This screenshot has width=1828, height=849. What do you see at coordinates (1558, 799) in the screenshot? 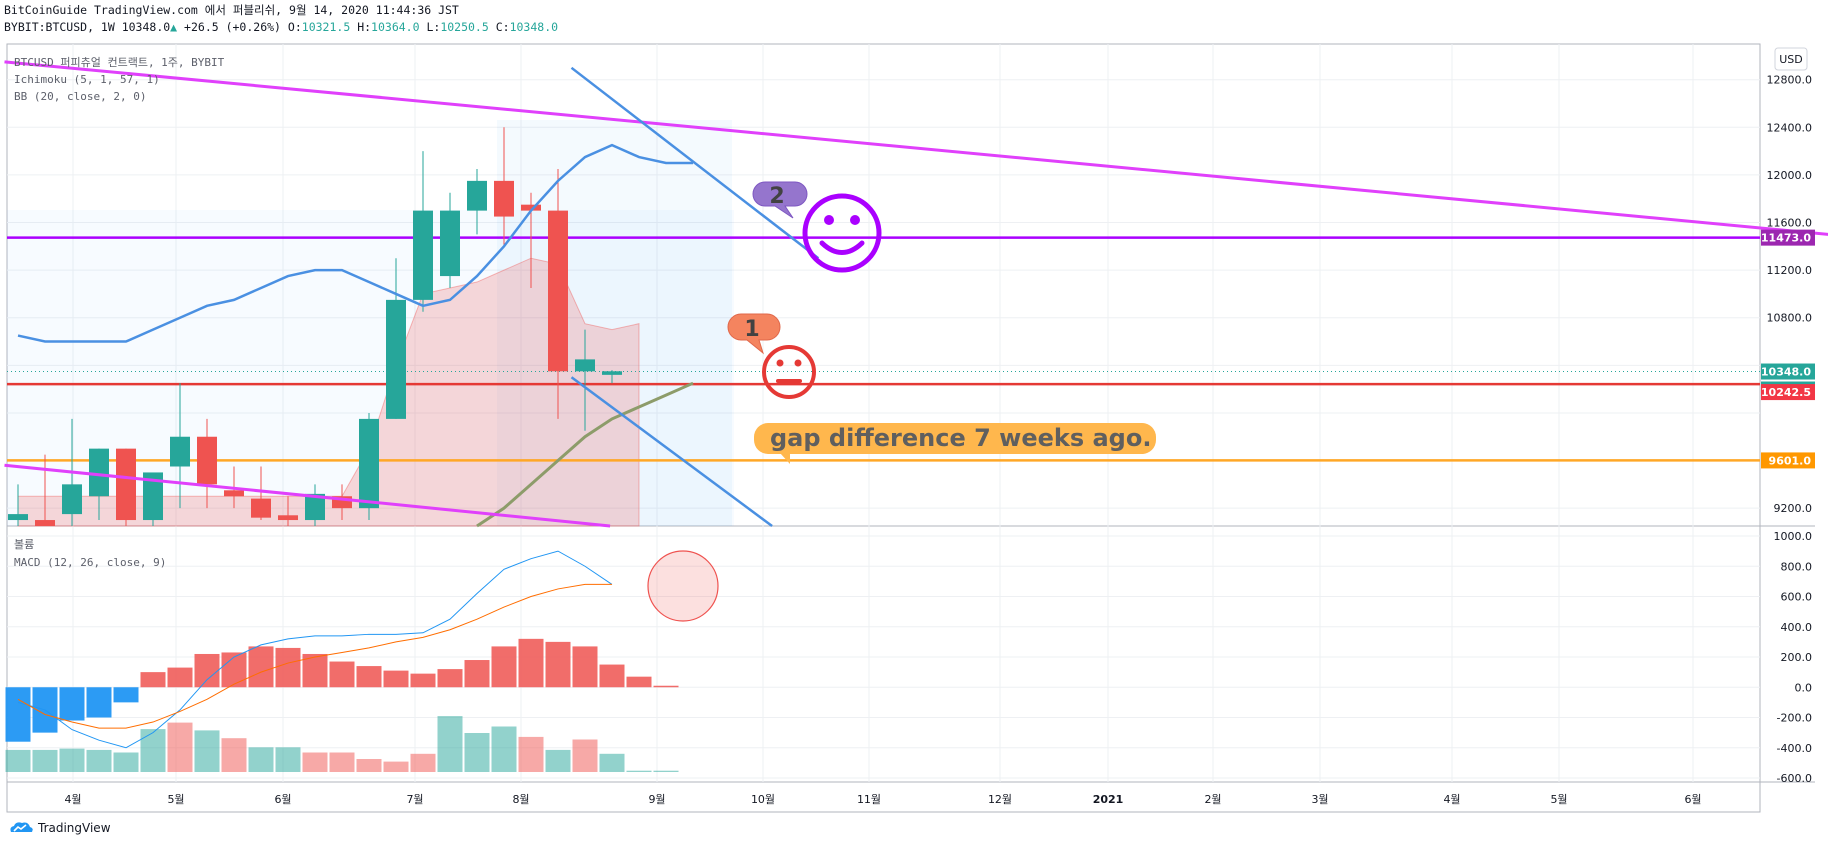
I see `x-tick-label: 5월` at bounding box center [1558, 799].